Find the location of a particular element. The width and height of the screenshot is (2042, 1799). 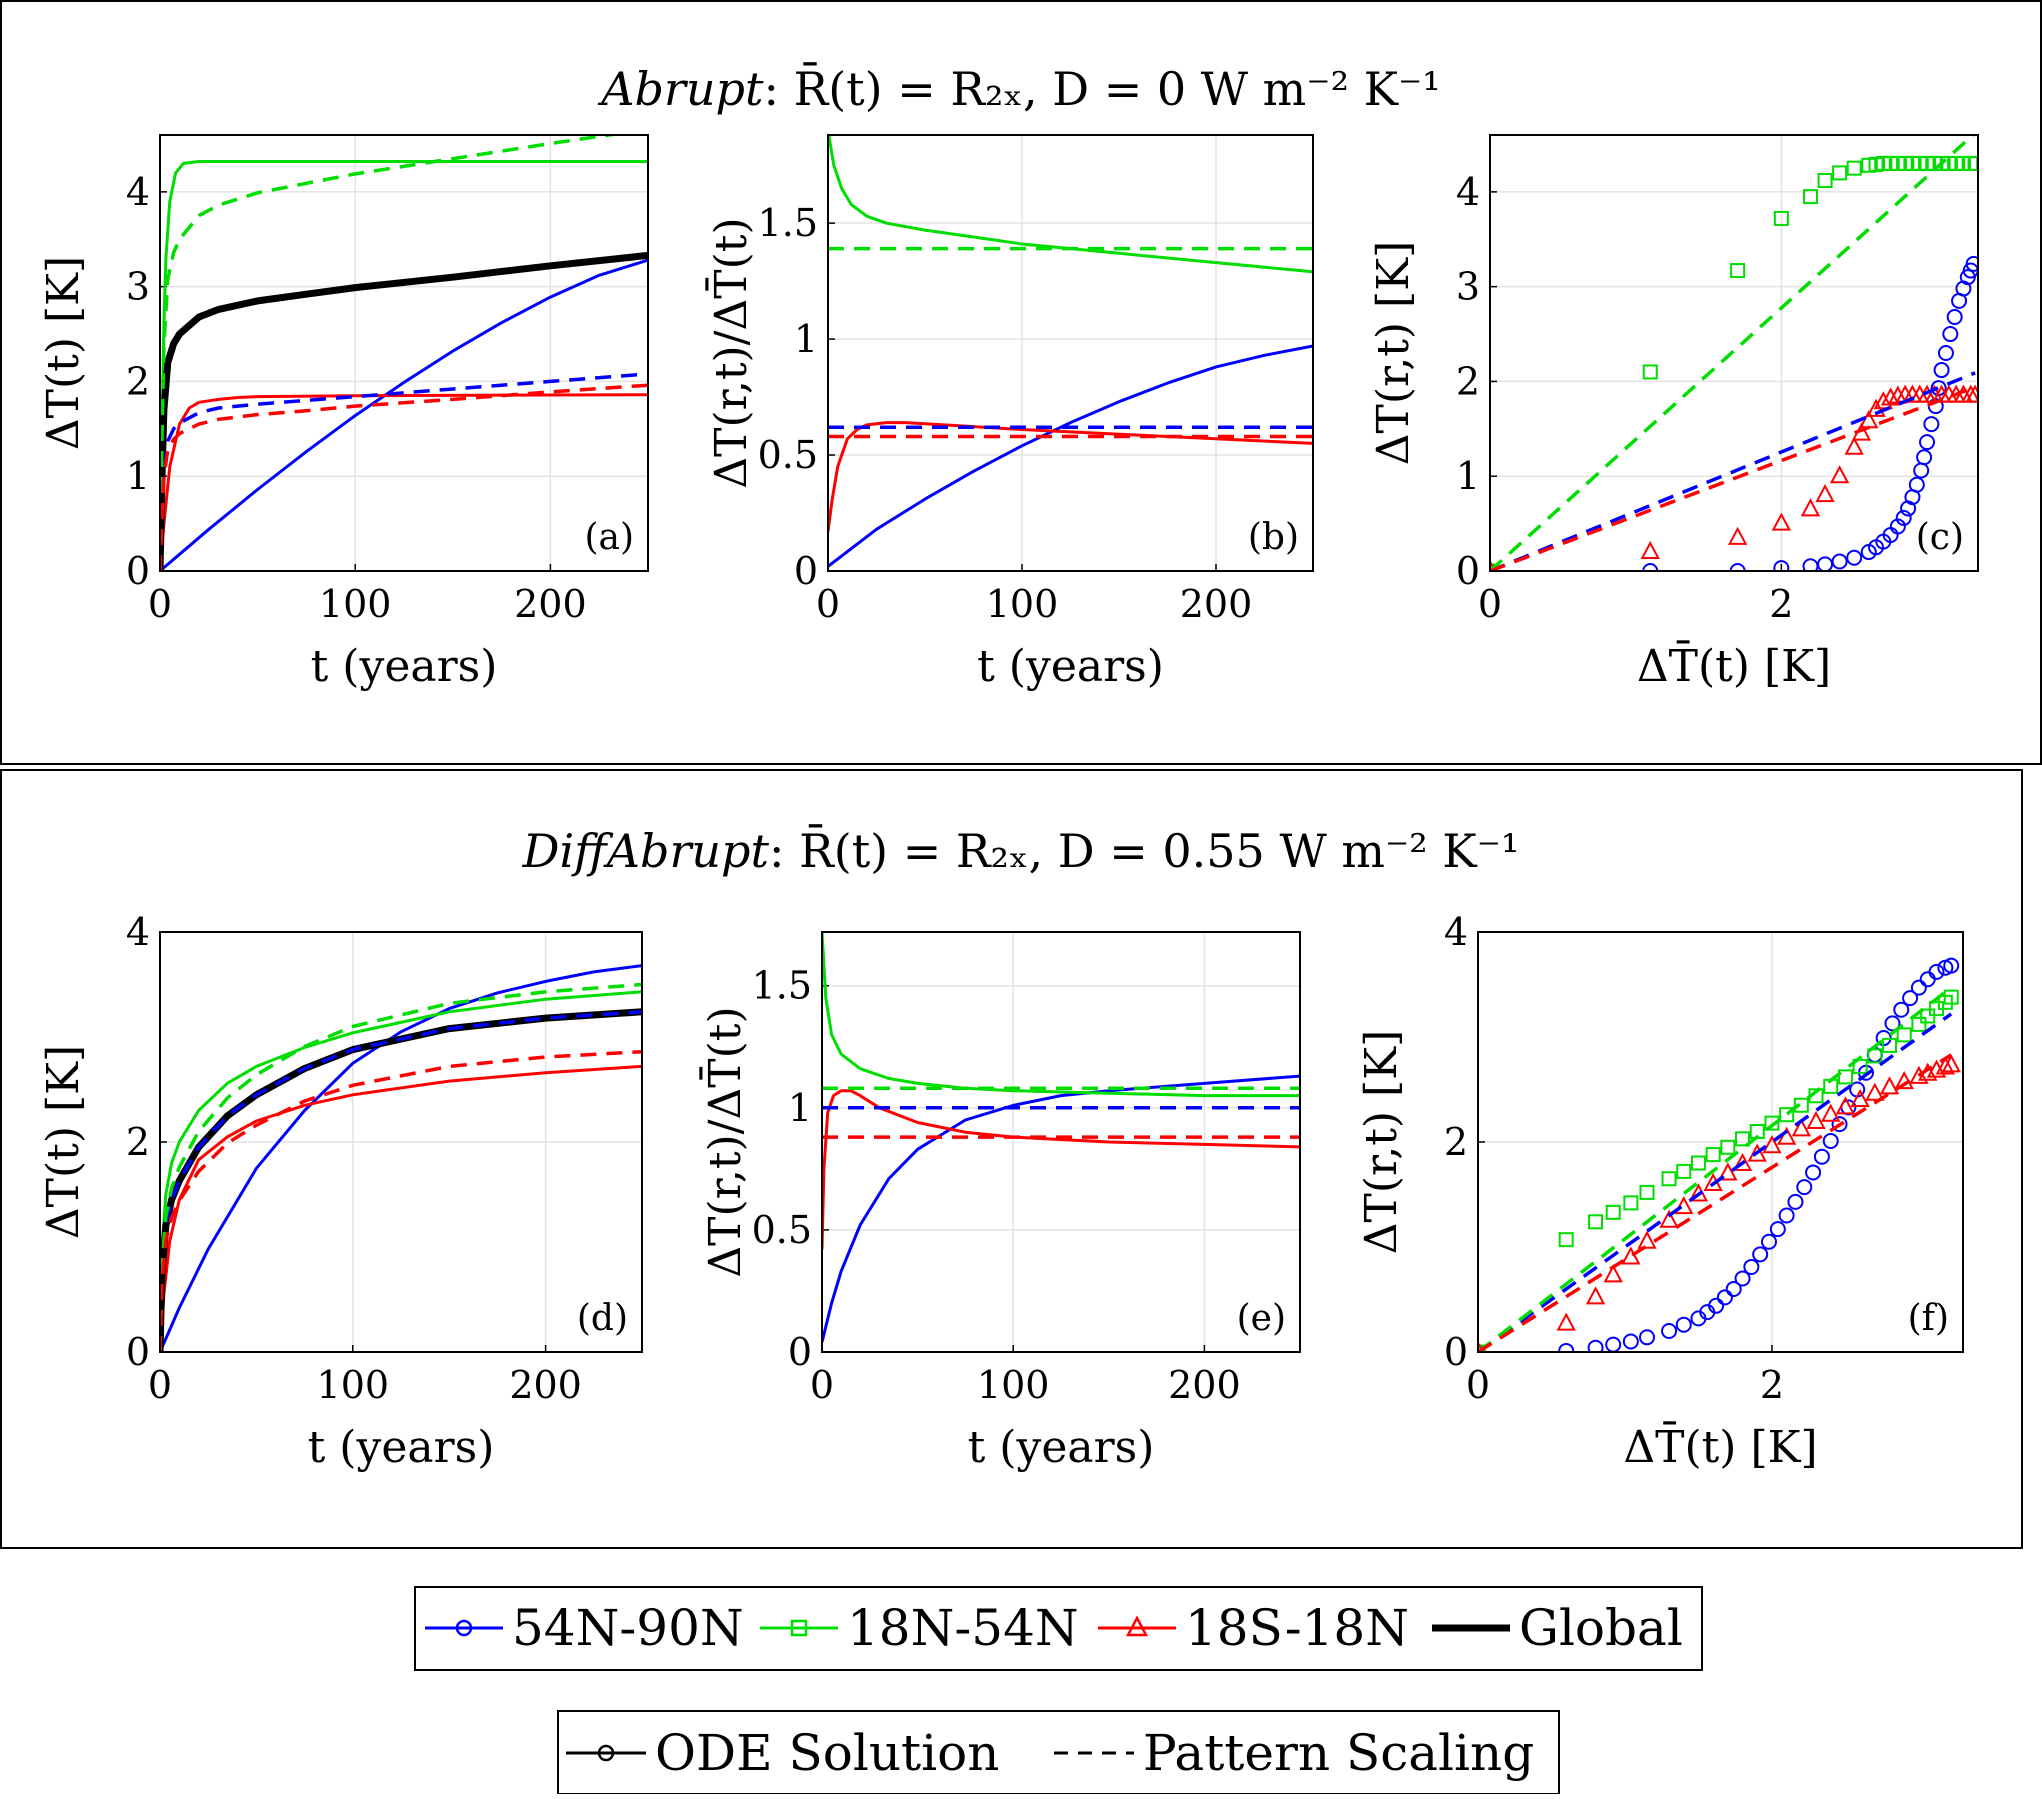

panel-c: 0 2 0 1 2 3 4 (c) ΔT̄(t) [K] ΔT(r,t) [K] is located at coordinates (1673, 413).